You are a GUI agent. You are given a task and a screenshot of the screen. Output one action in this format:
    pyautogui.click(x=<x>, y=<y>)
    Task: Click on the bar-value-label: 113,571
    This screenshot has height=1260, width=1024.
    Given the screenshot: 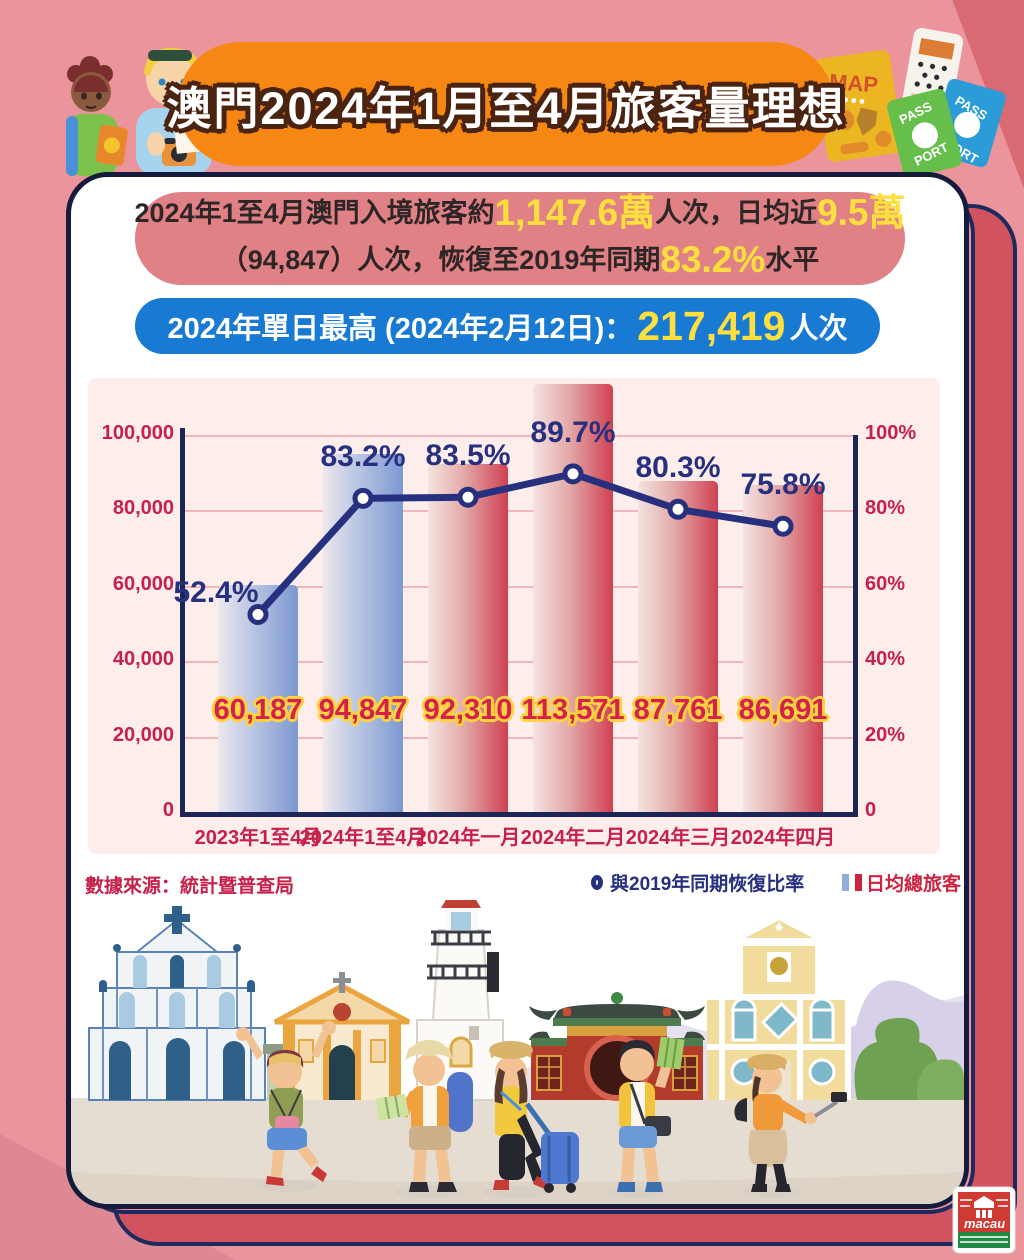 What is the action you would take?
    pyautogui.click(x=573, y=710)
    